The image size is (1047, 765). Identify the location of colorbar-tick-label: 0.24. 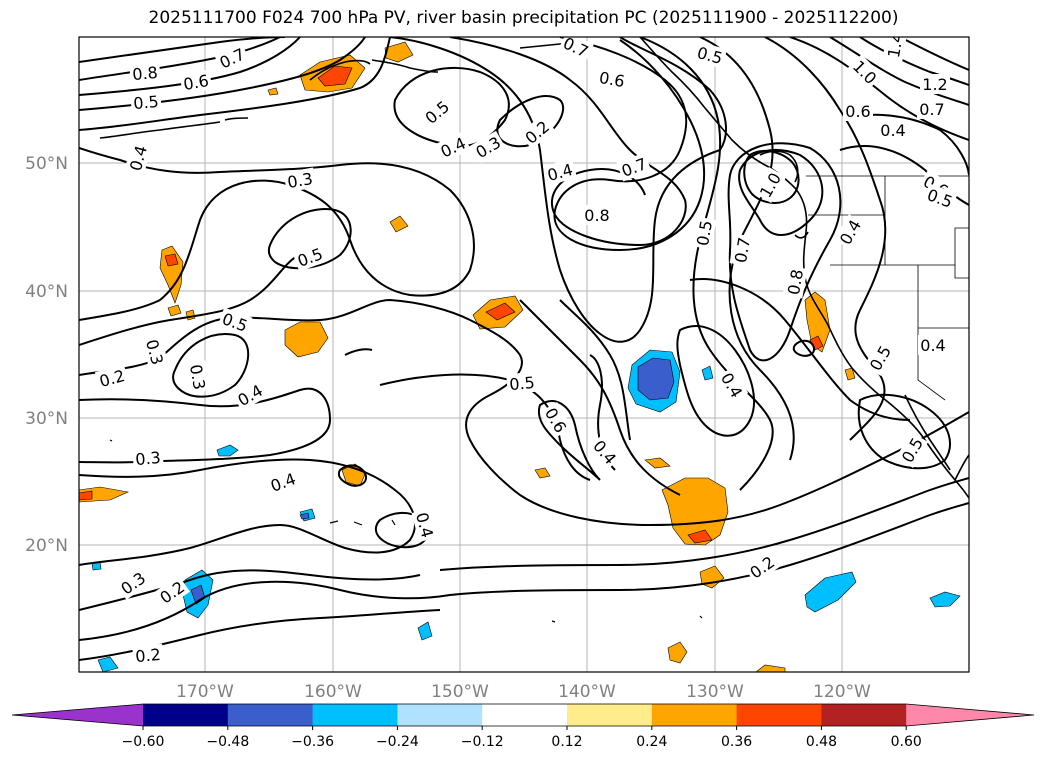
(651, 742).